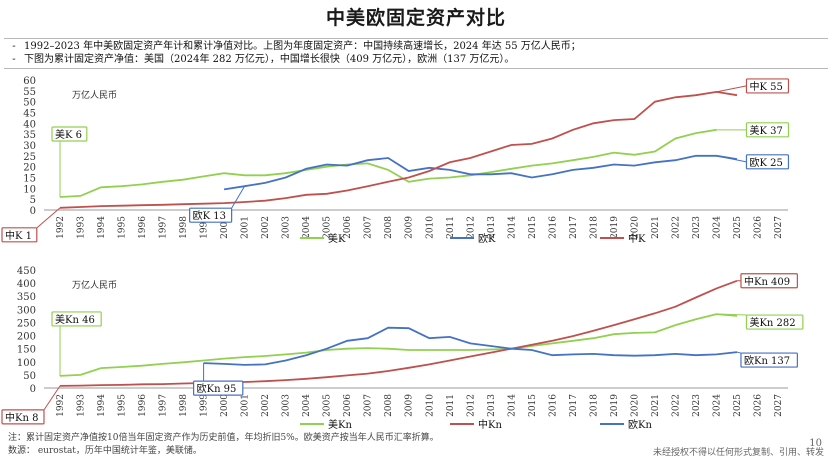 This screenshot has width=832, height=468. Describe the element at coordinates (184, 405) in the screenshot. I see `x-tick-label: 1998` at that location.